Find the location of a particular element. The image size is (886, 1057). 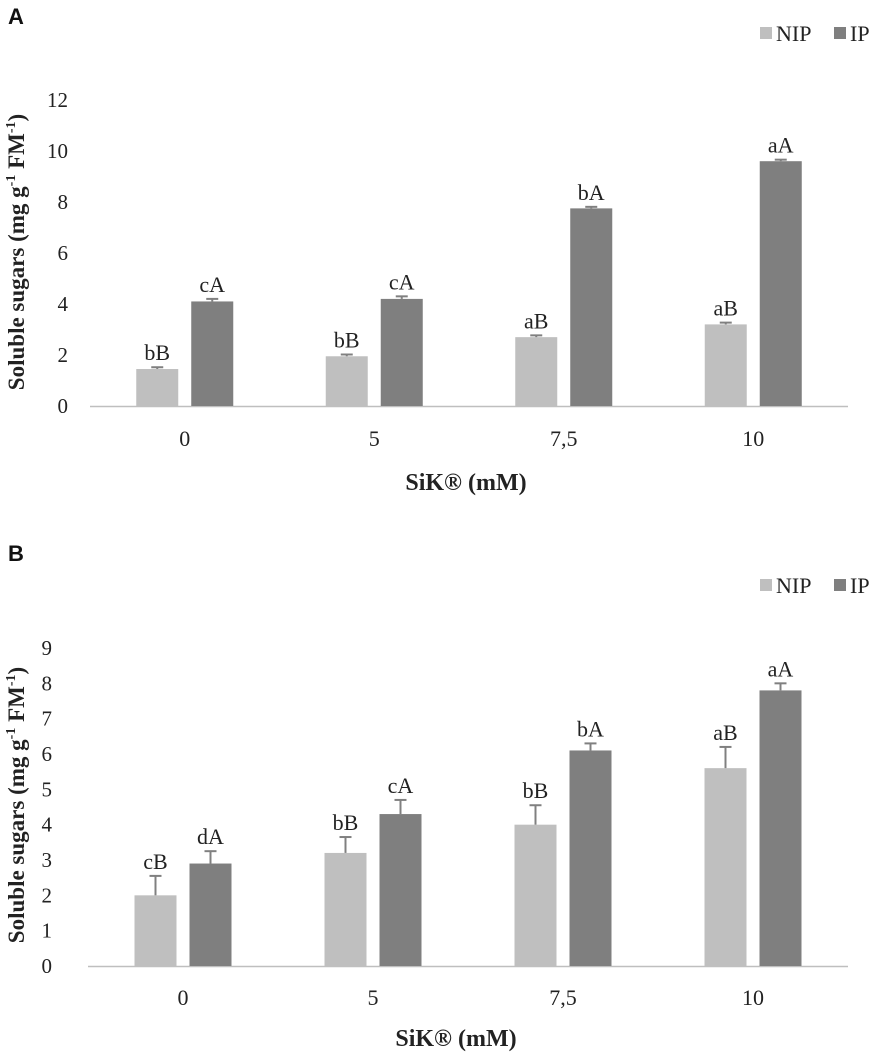

significance-label: cB is located at coordinates (155, 861).